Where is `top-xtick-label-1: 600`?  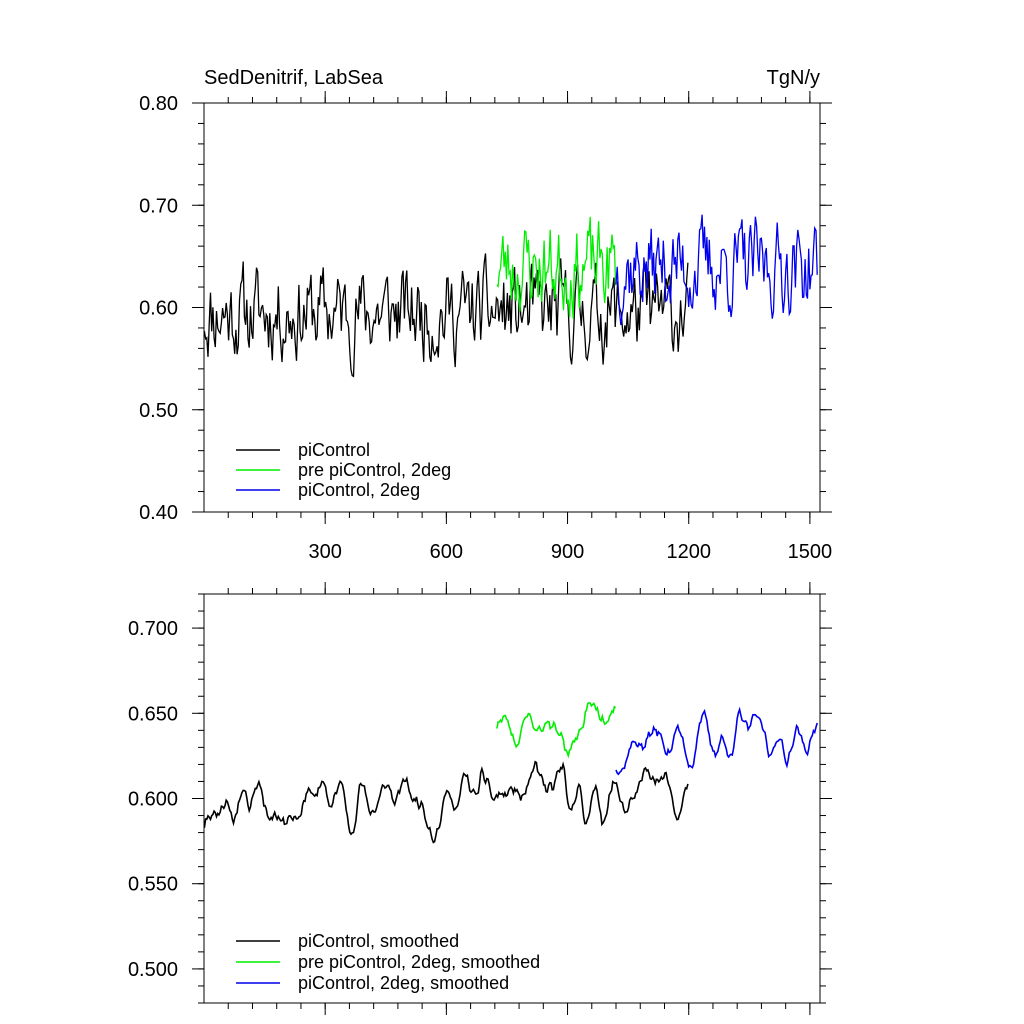 top-xtick-label-1: 600 is located at coordinates (446, 552).